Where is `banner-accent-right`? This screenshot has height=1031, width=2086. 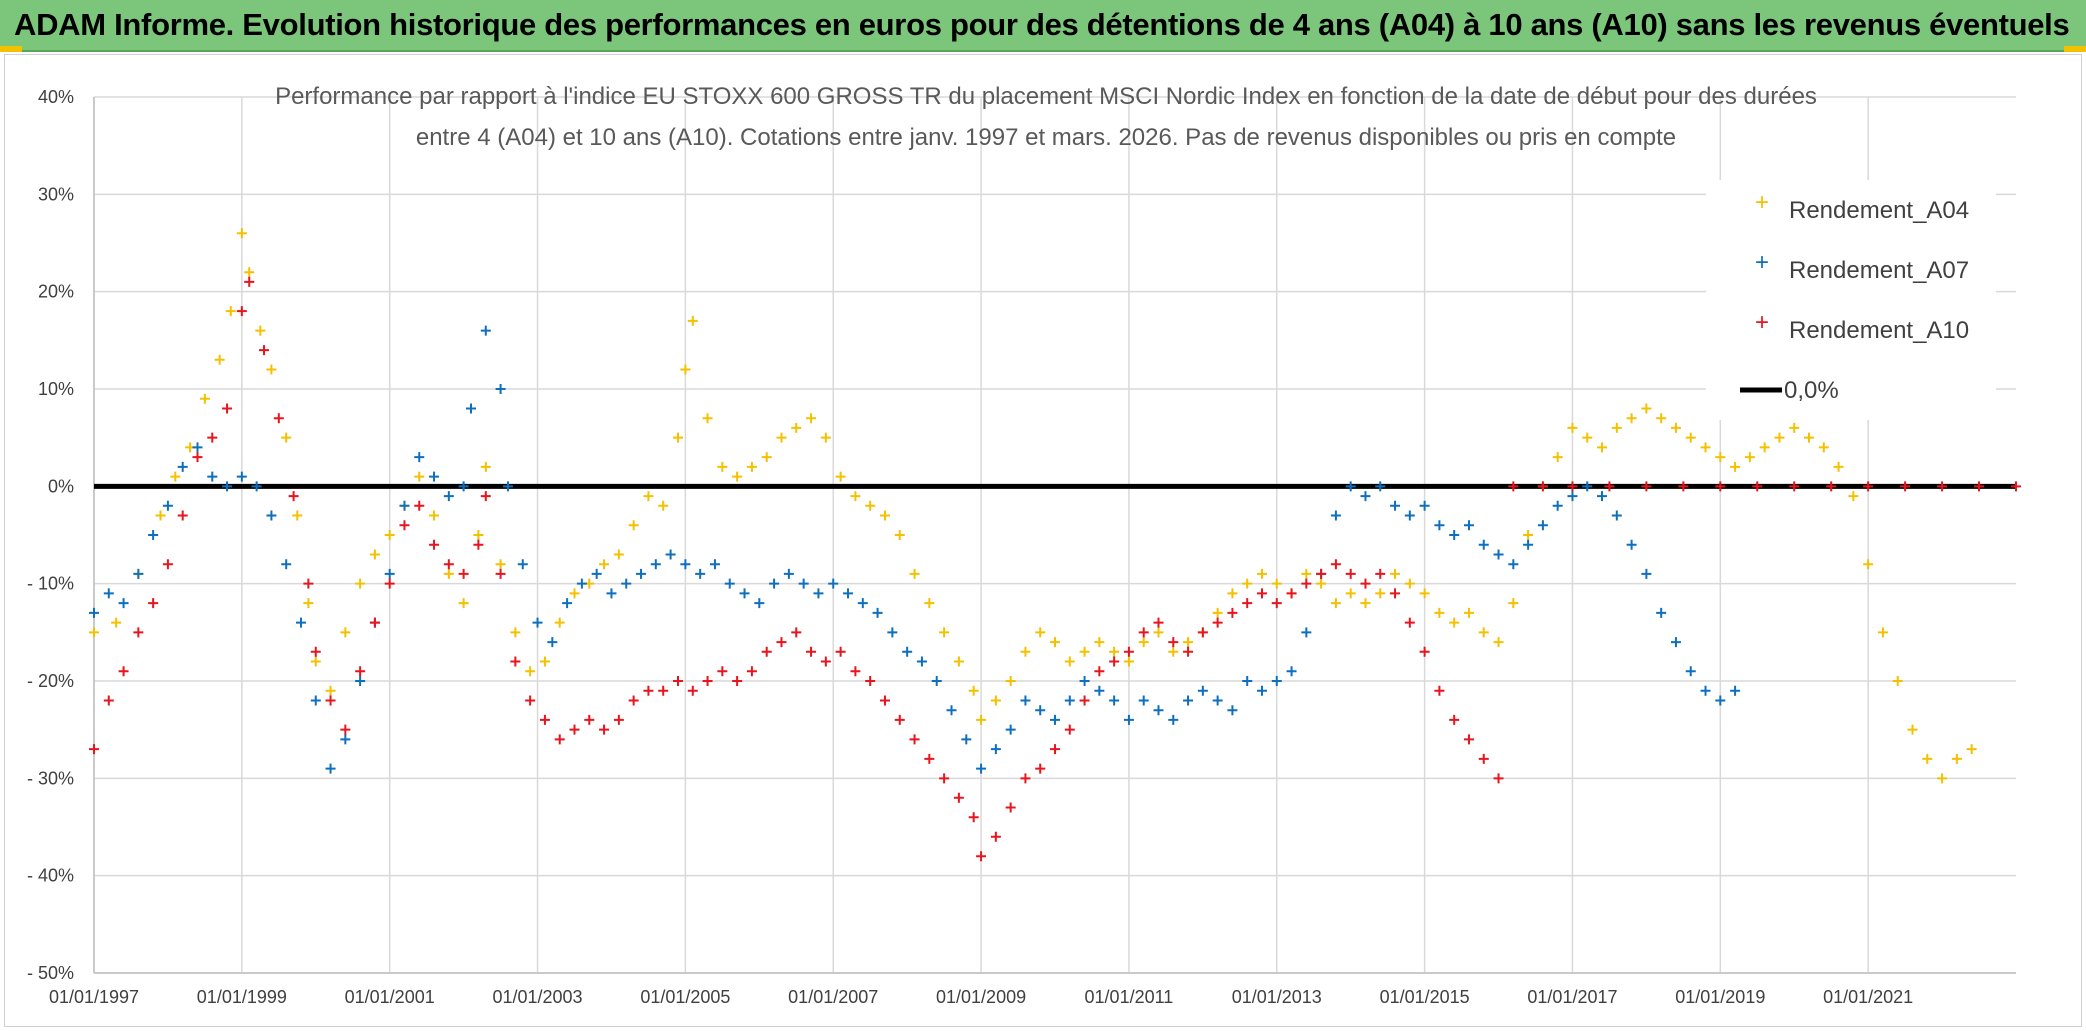 banner-accent-right is located at coordinates (2075, 49).